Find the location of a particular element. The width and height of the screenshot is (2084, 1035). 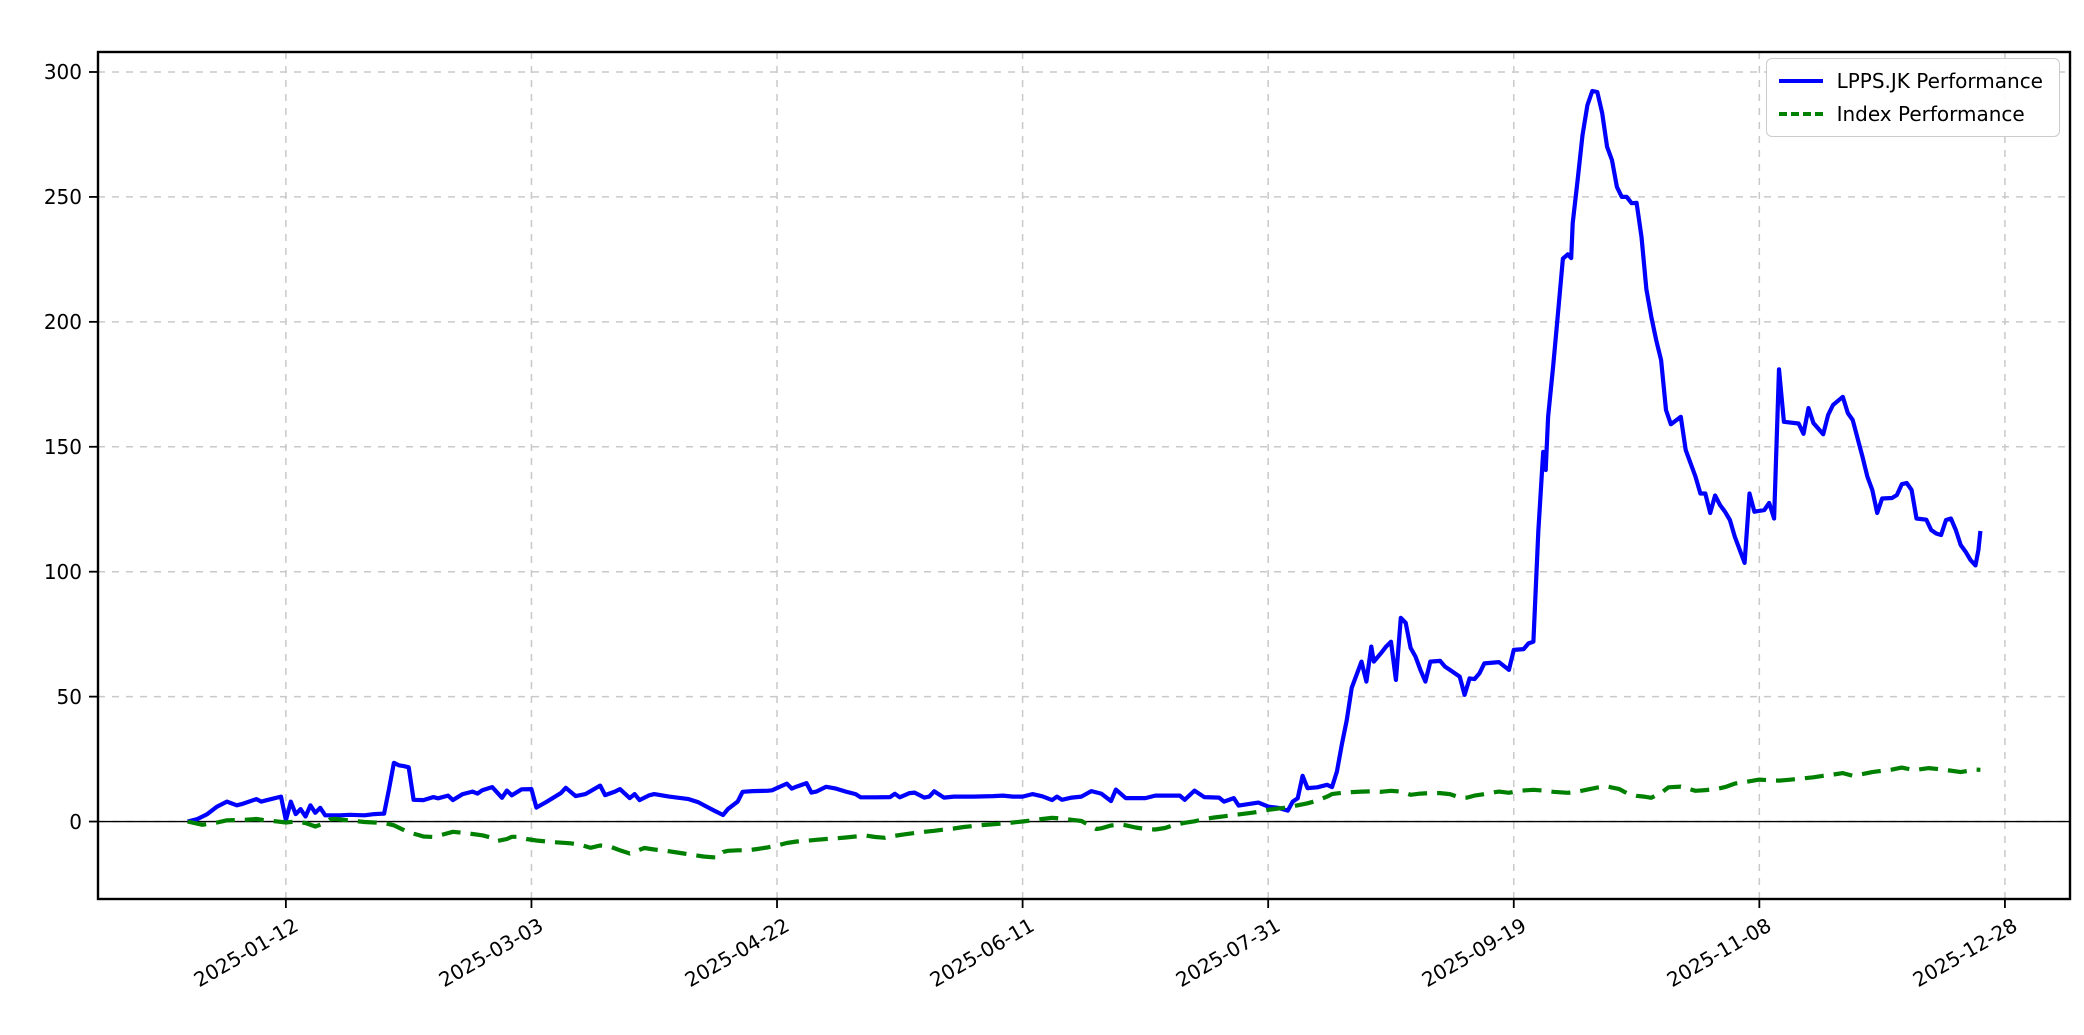

y-tick-label: 100 is located at coordinates (62, 571).